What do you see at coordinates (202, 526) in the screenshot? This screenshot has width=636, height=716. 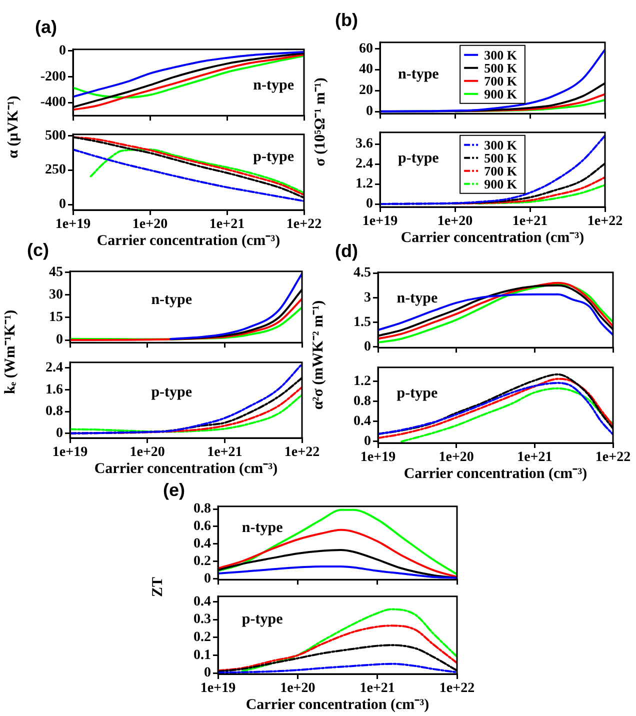 I see `y-tick-label: 0.6` at bounding box center [202, 526].